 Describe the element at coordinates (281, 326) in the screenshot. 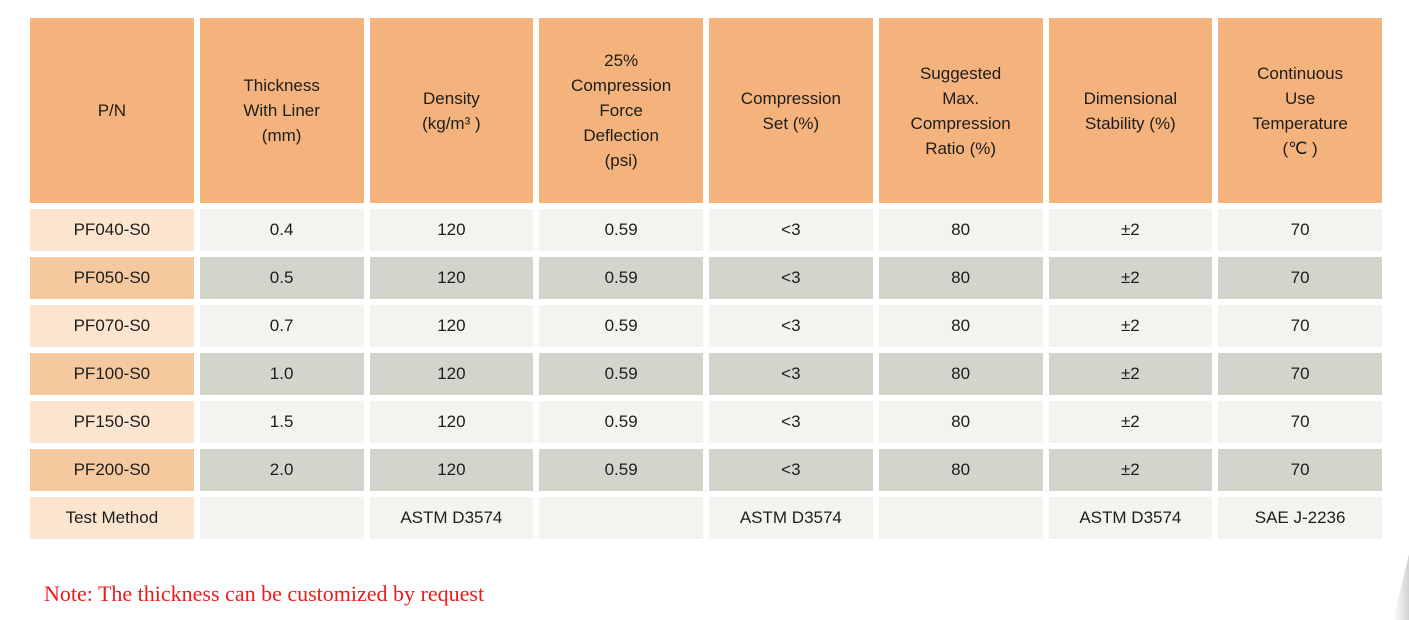

I see `value-cell: 0.7` at that location.